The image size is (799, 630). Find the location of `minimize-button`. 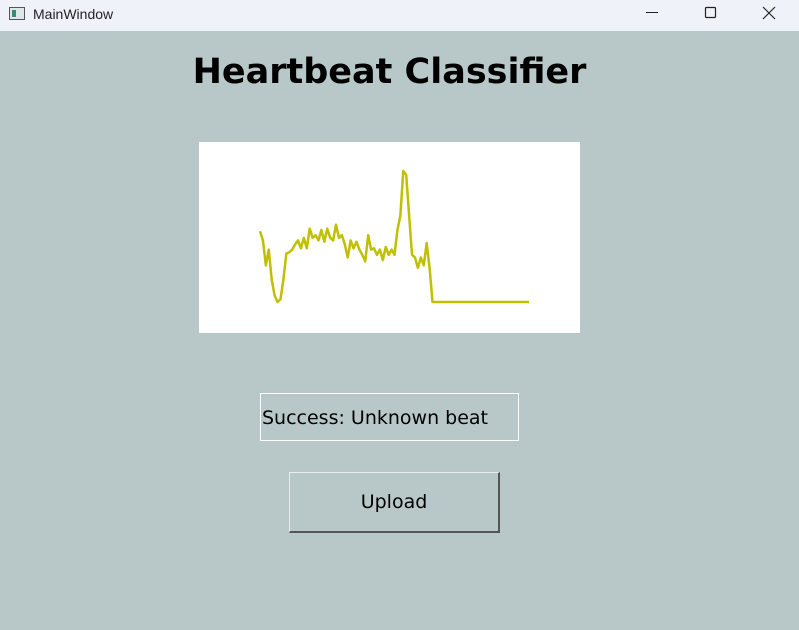

minimize-button is located at coordinates (652, 15).